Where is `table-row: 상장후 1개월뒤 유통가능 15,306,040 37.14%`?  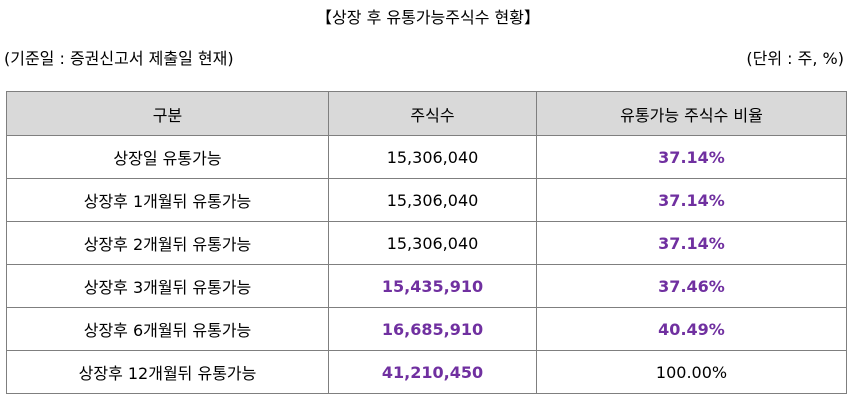 table-row: 상장후 1개월뒤 유통가능 15,306,040 37.14% is located at coordinates (426, 200).